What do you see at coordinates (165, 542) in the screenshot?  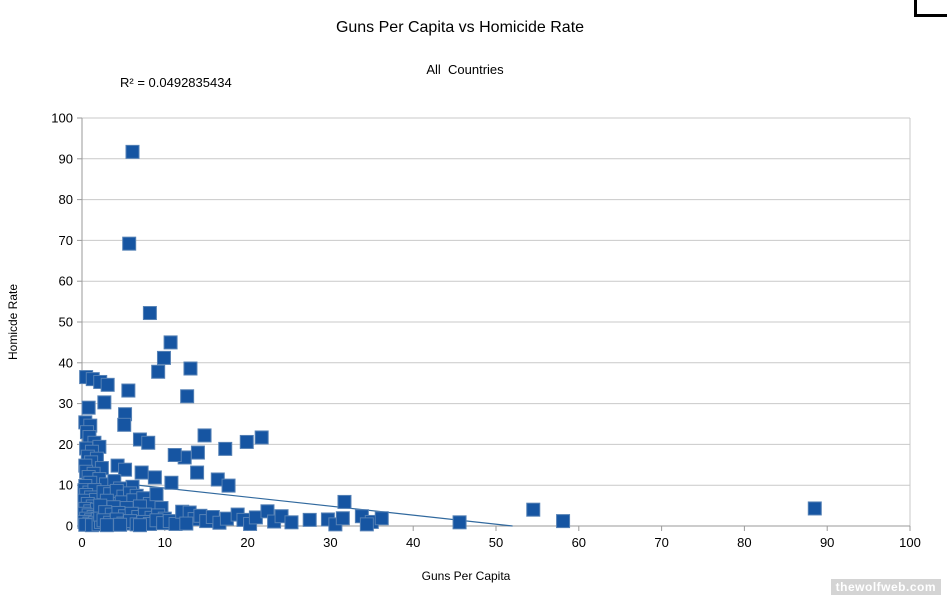 I see `x-axis-tick-label: 10` at bounding box center [165, 542].